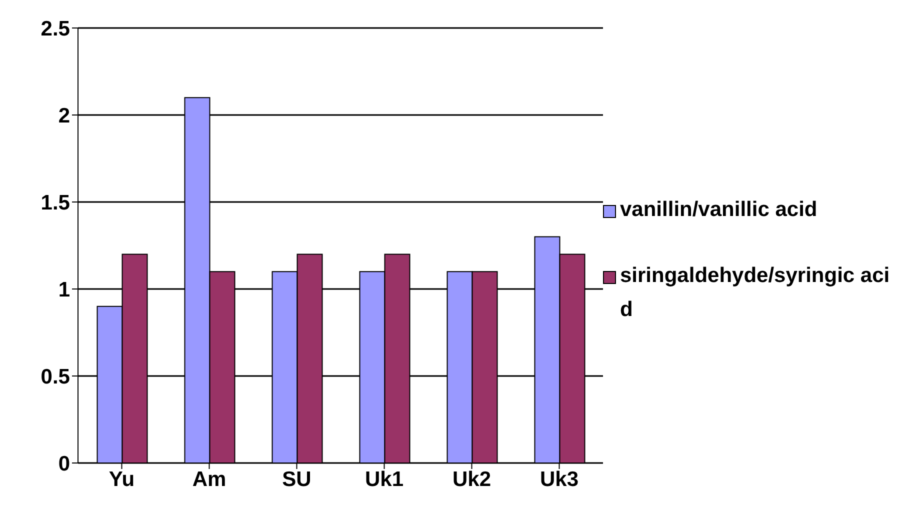  Describe the element at coordinates (472, 479) in the screenshot. I see `x-tick-label: Uk2` at that location.